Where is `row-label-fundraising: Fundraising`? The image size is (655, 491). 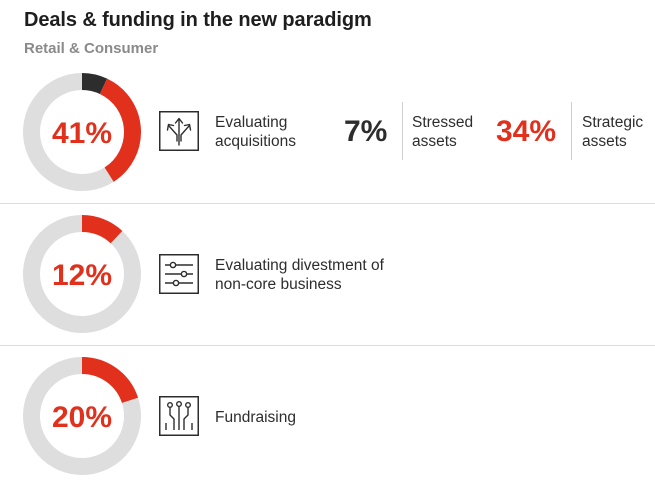
row-label-fundraising: Fundraising is located at coordinates (255, 417).